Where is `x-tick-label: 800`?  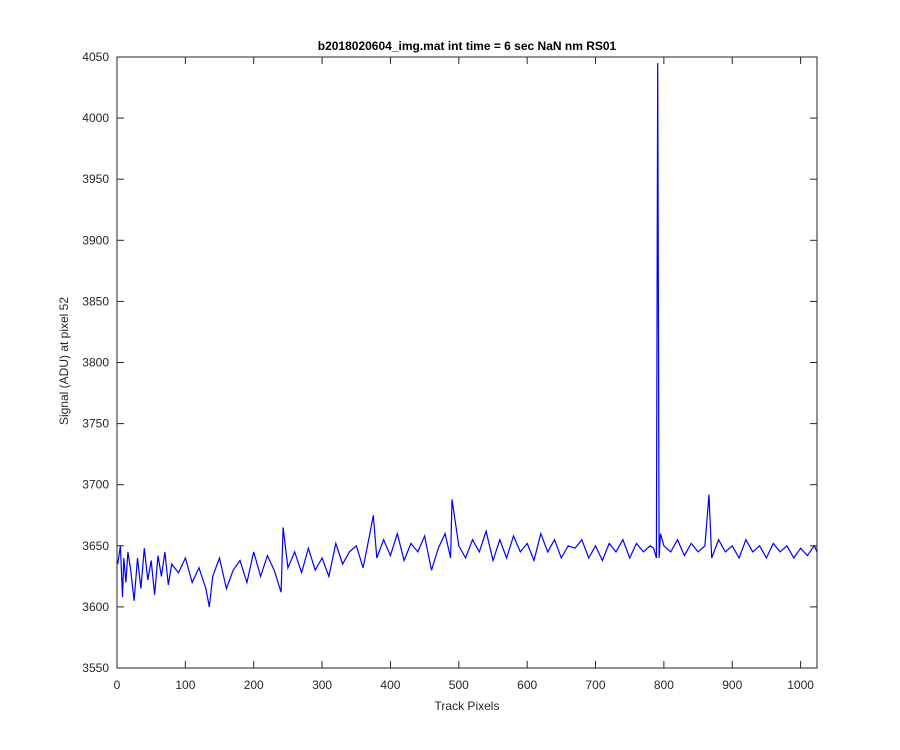 x-tick-label: 800 is located at coordinates (664, 685).